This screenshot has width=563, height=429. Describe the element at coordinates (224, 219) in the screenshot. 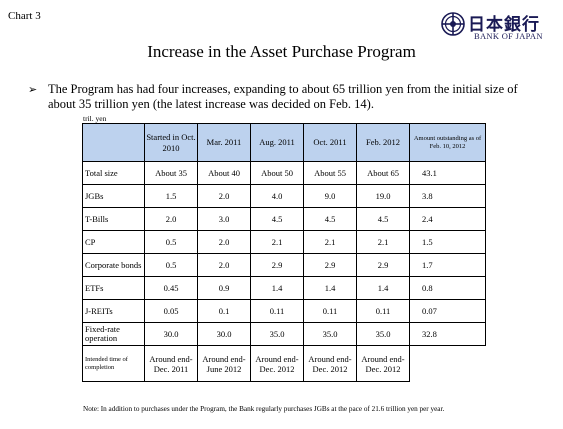

I see `table-cell: 3.0` at that location.